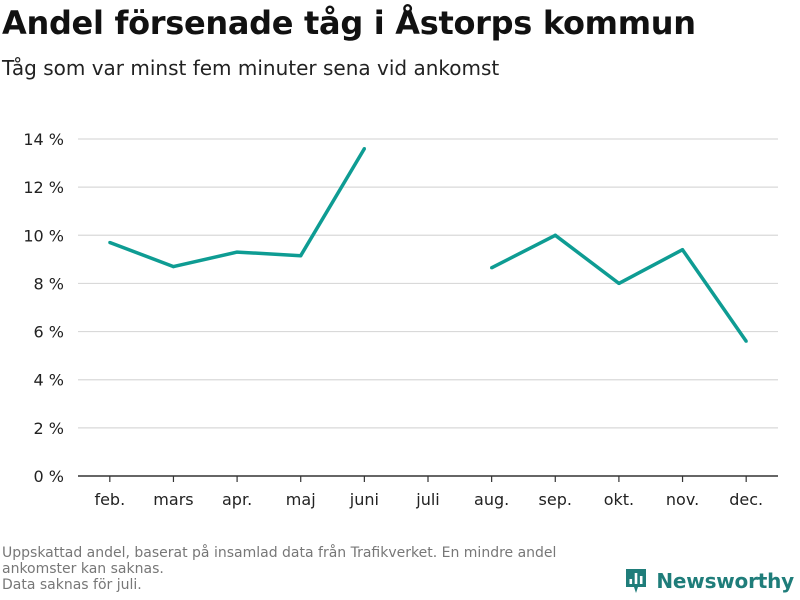  I want to click on x-tick-label: nov., so click(682, 499).